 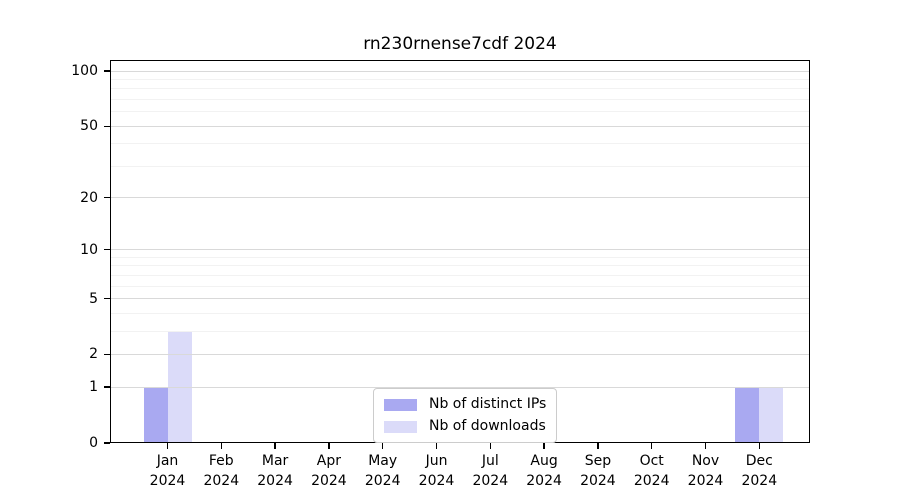 What do you see at coordinates (93, 354) in the screenshot?
I see `y-tick-label: 2` at bounding box center [93, 354].